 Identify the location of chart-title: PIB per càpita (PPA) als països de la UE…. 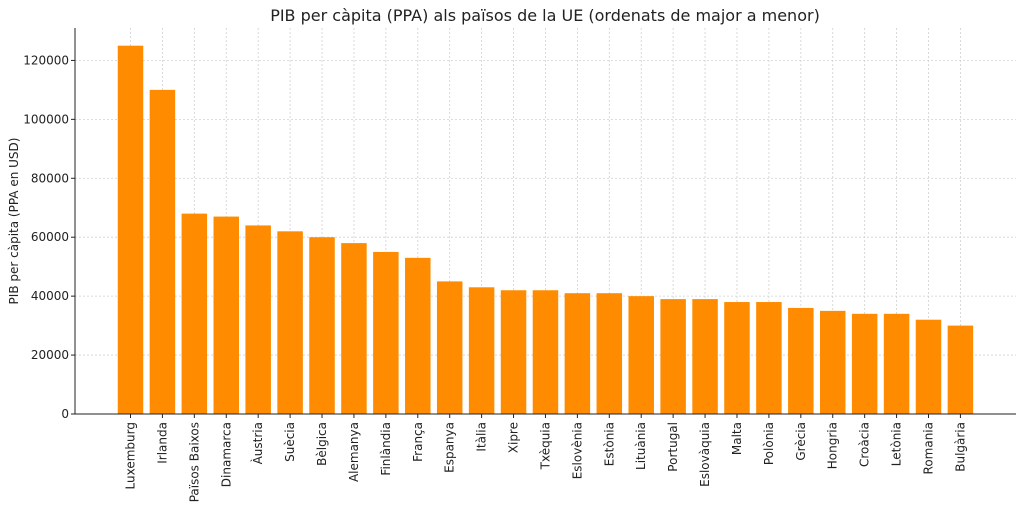
(545, 15).